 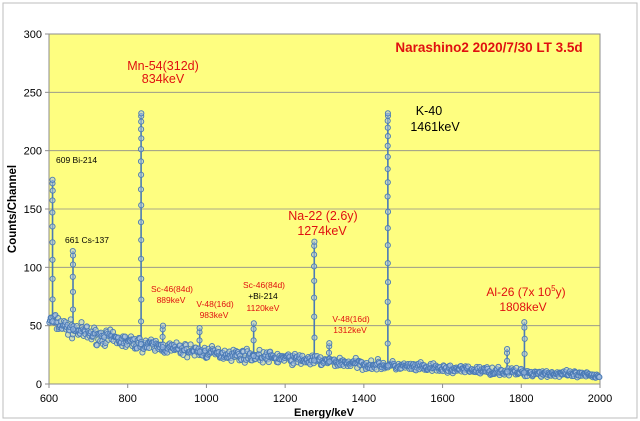 What do you see at coordinates (350, 319) in the screenshot?
I see `annotation-v48-1312-name: V-48(16d)` at bounding box center [350, 319].